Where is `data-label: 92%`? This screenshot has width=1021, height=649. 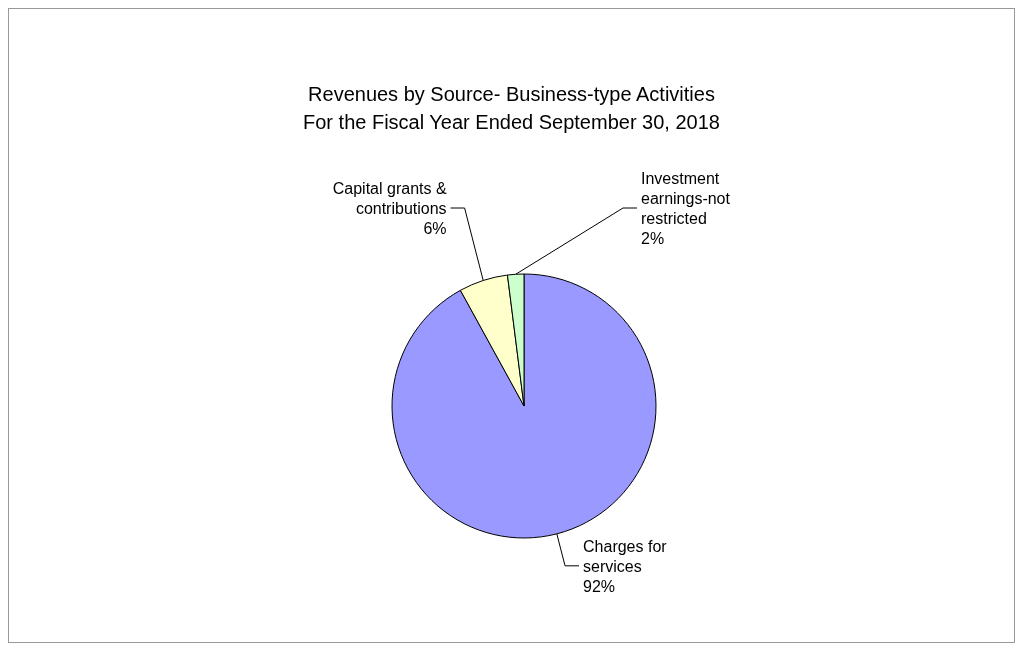 data-label: 92% is located at coordinates (599, 586).